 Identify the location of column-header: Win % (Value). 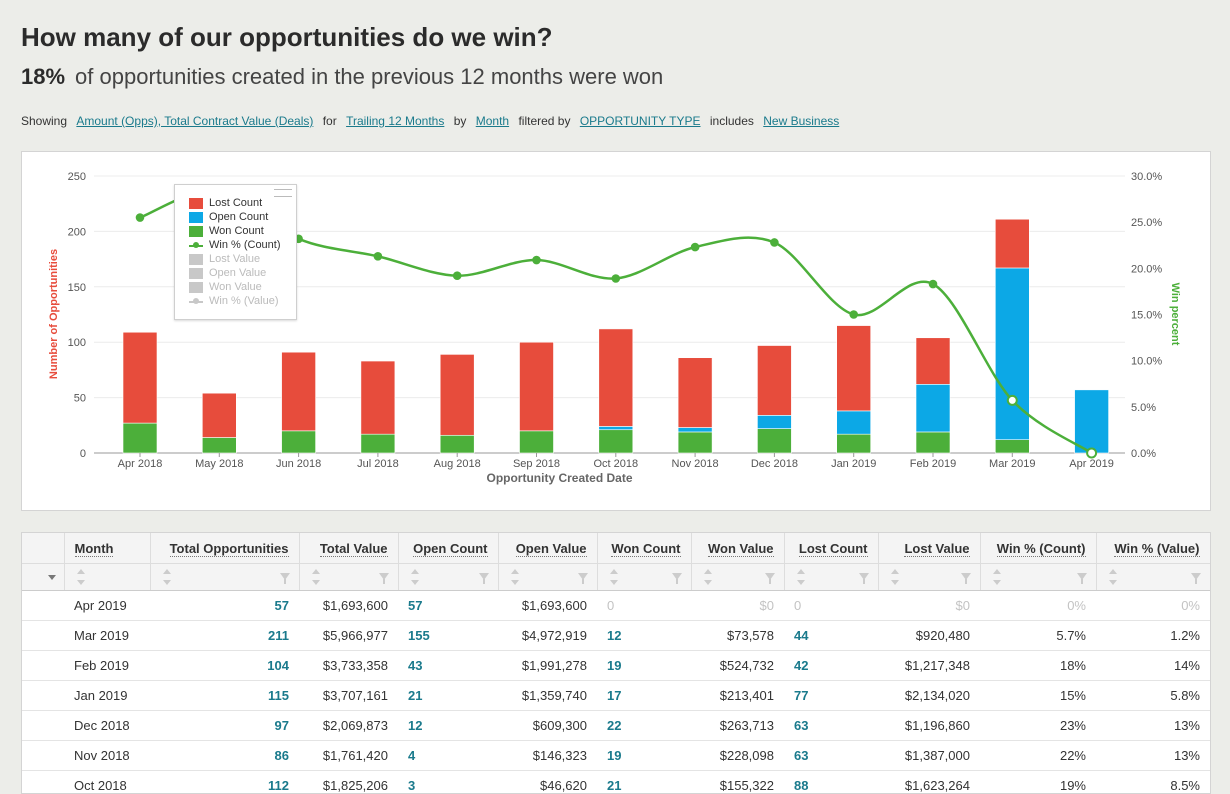
(1153, 548).